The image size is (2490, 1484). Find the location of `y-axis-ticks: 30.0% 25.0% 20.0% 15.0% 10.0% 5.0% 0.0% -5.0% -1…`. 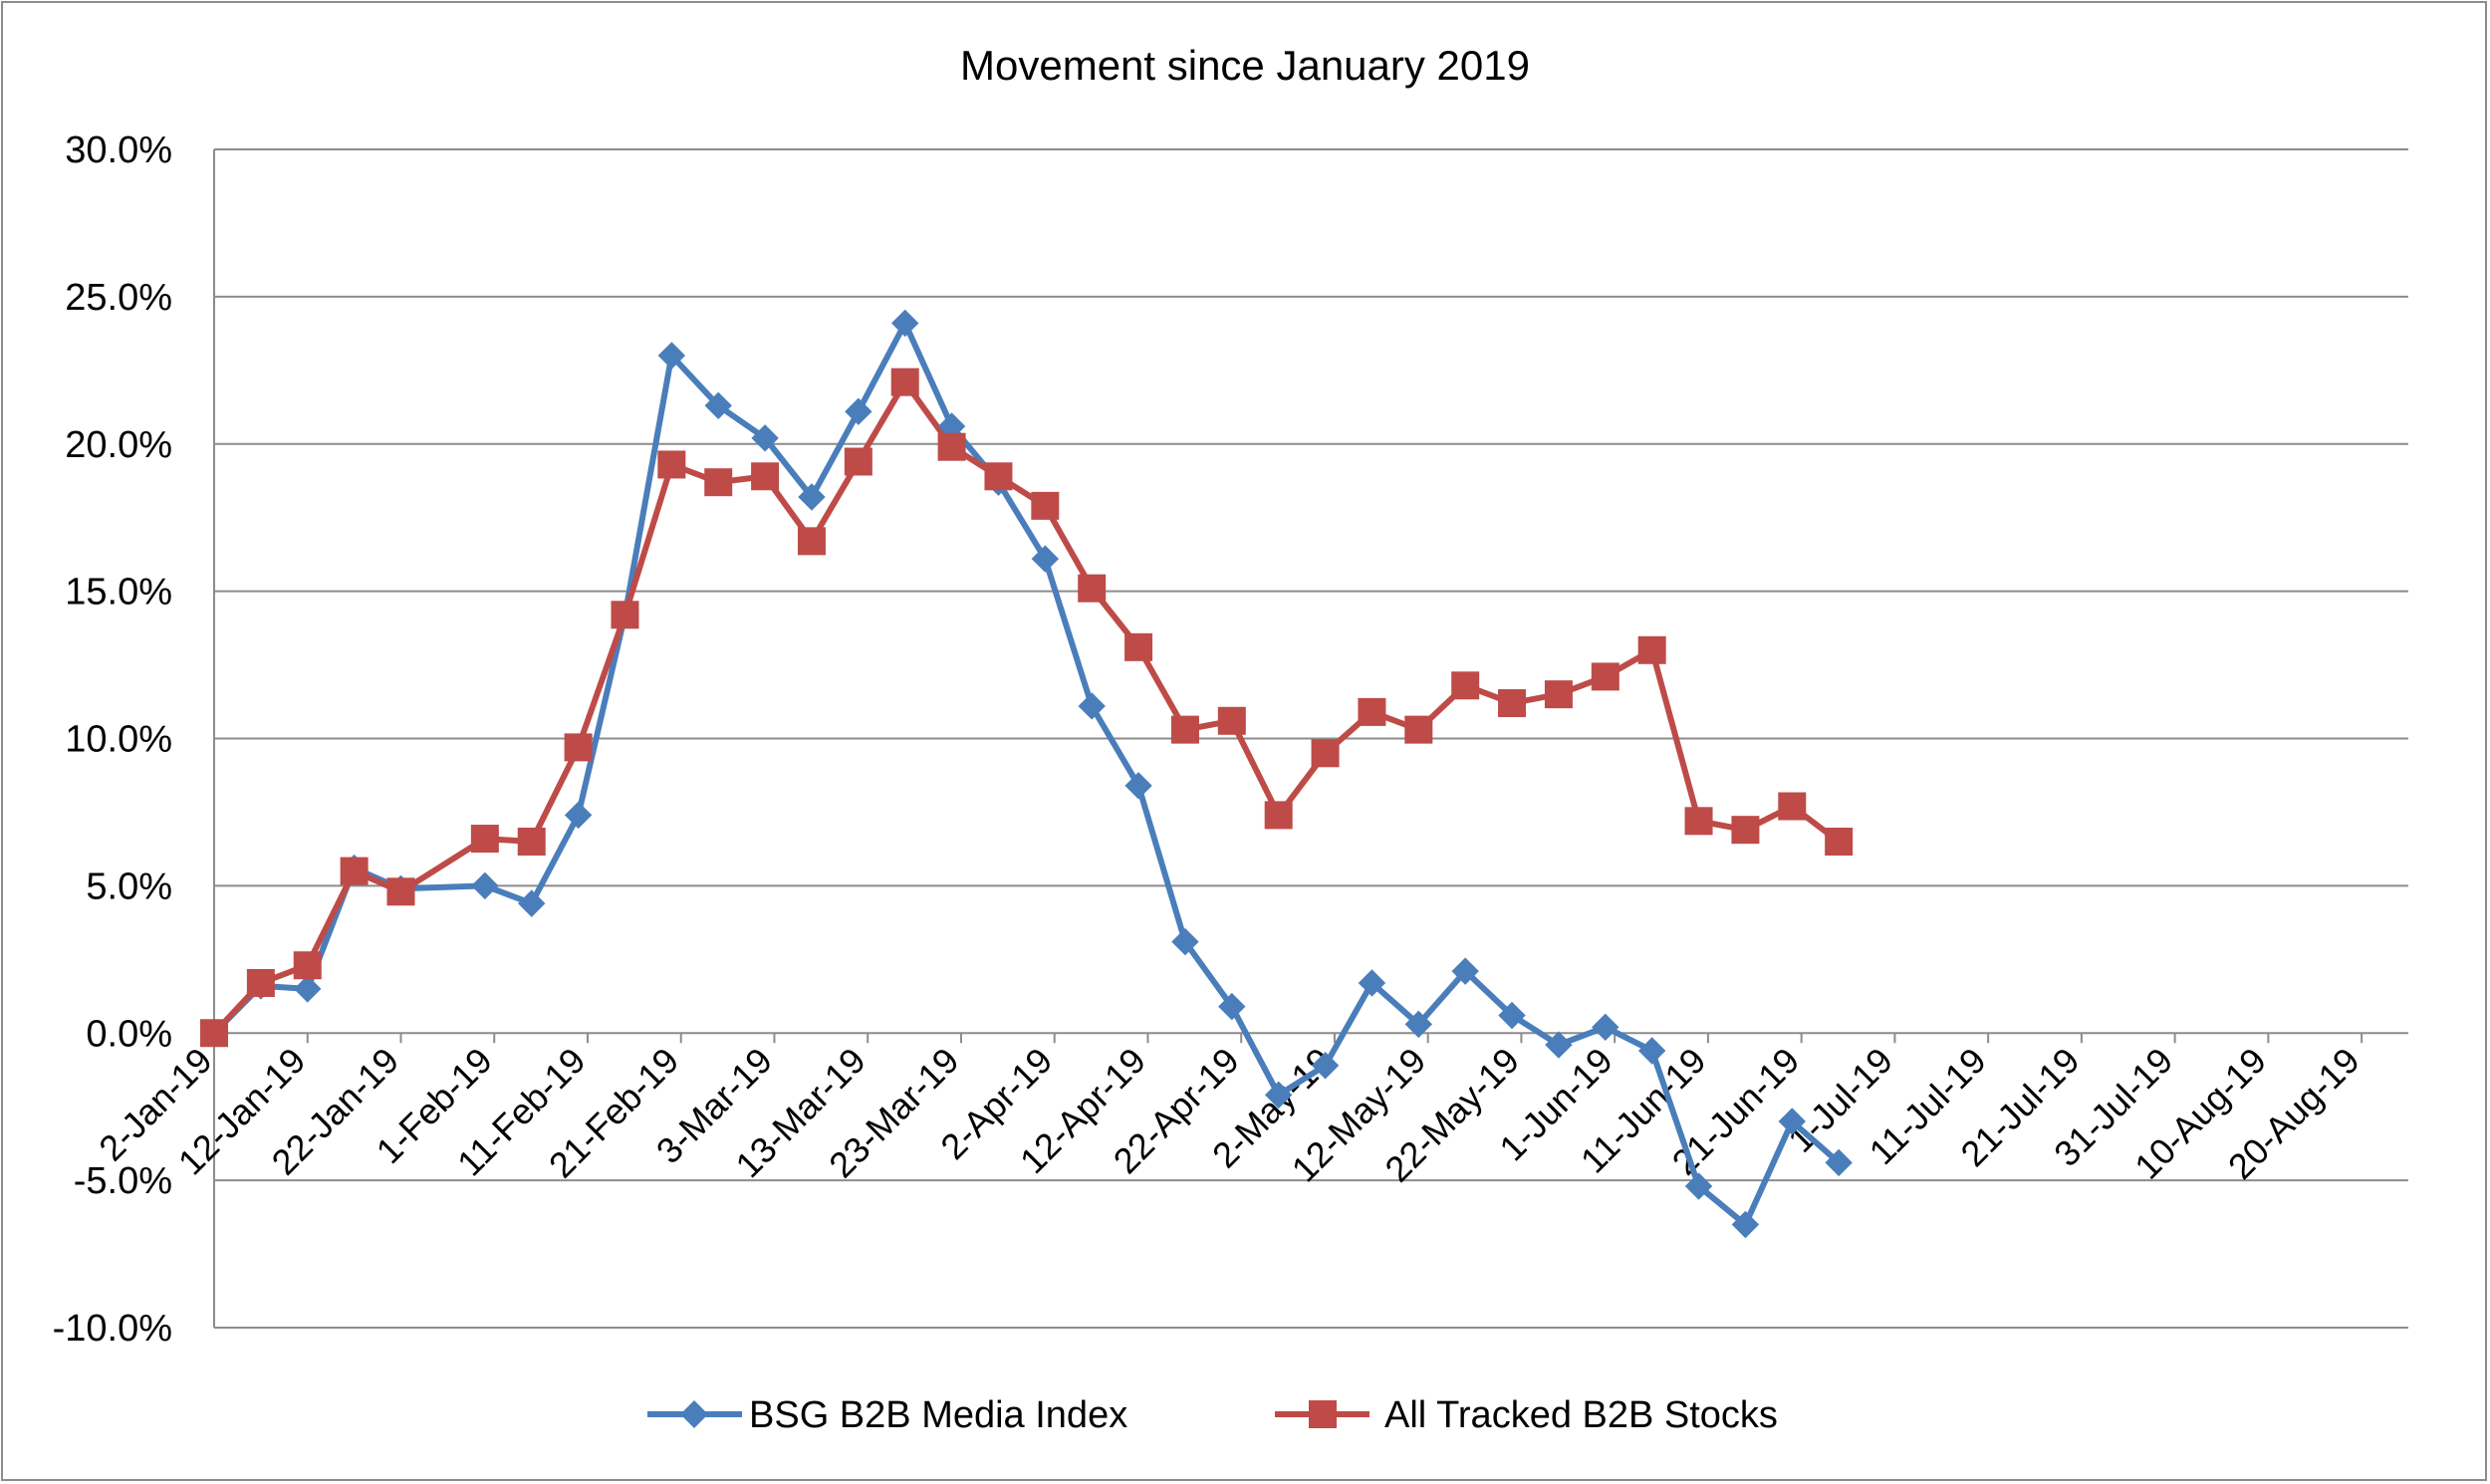

y-axis-ticks: 30.0% 25.0% 20.0% 15.0% 10.0% 5.0% 0.0% -5.0% -1… is located at coordinates (112, 739).